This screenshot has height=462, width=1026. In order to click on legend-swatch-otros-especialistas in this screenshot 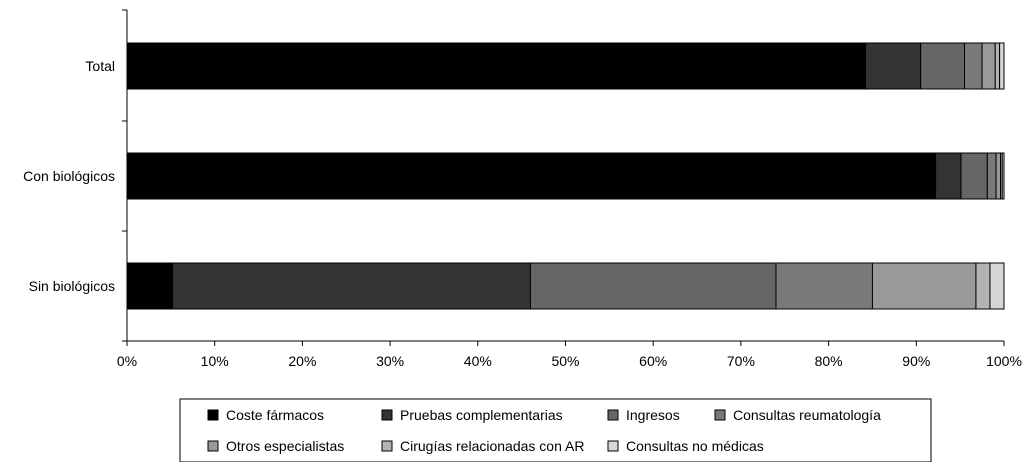, I will do `click(213, 446)`.